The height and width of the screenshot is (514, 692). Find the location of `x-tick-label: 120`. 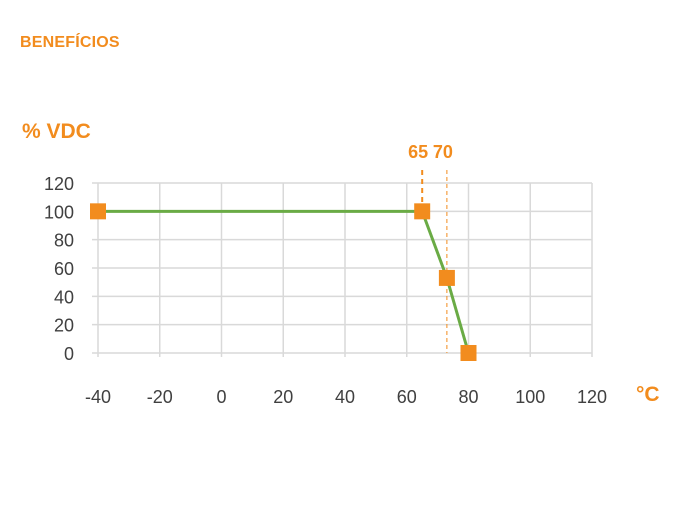

x-tick-label: 120 is located at coordinates (592, 397).